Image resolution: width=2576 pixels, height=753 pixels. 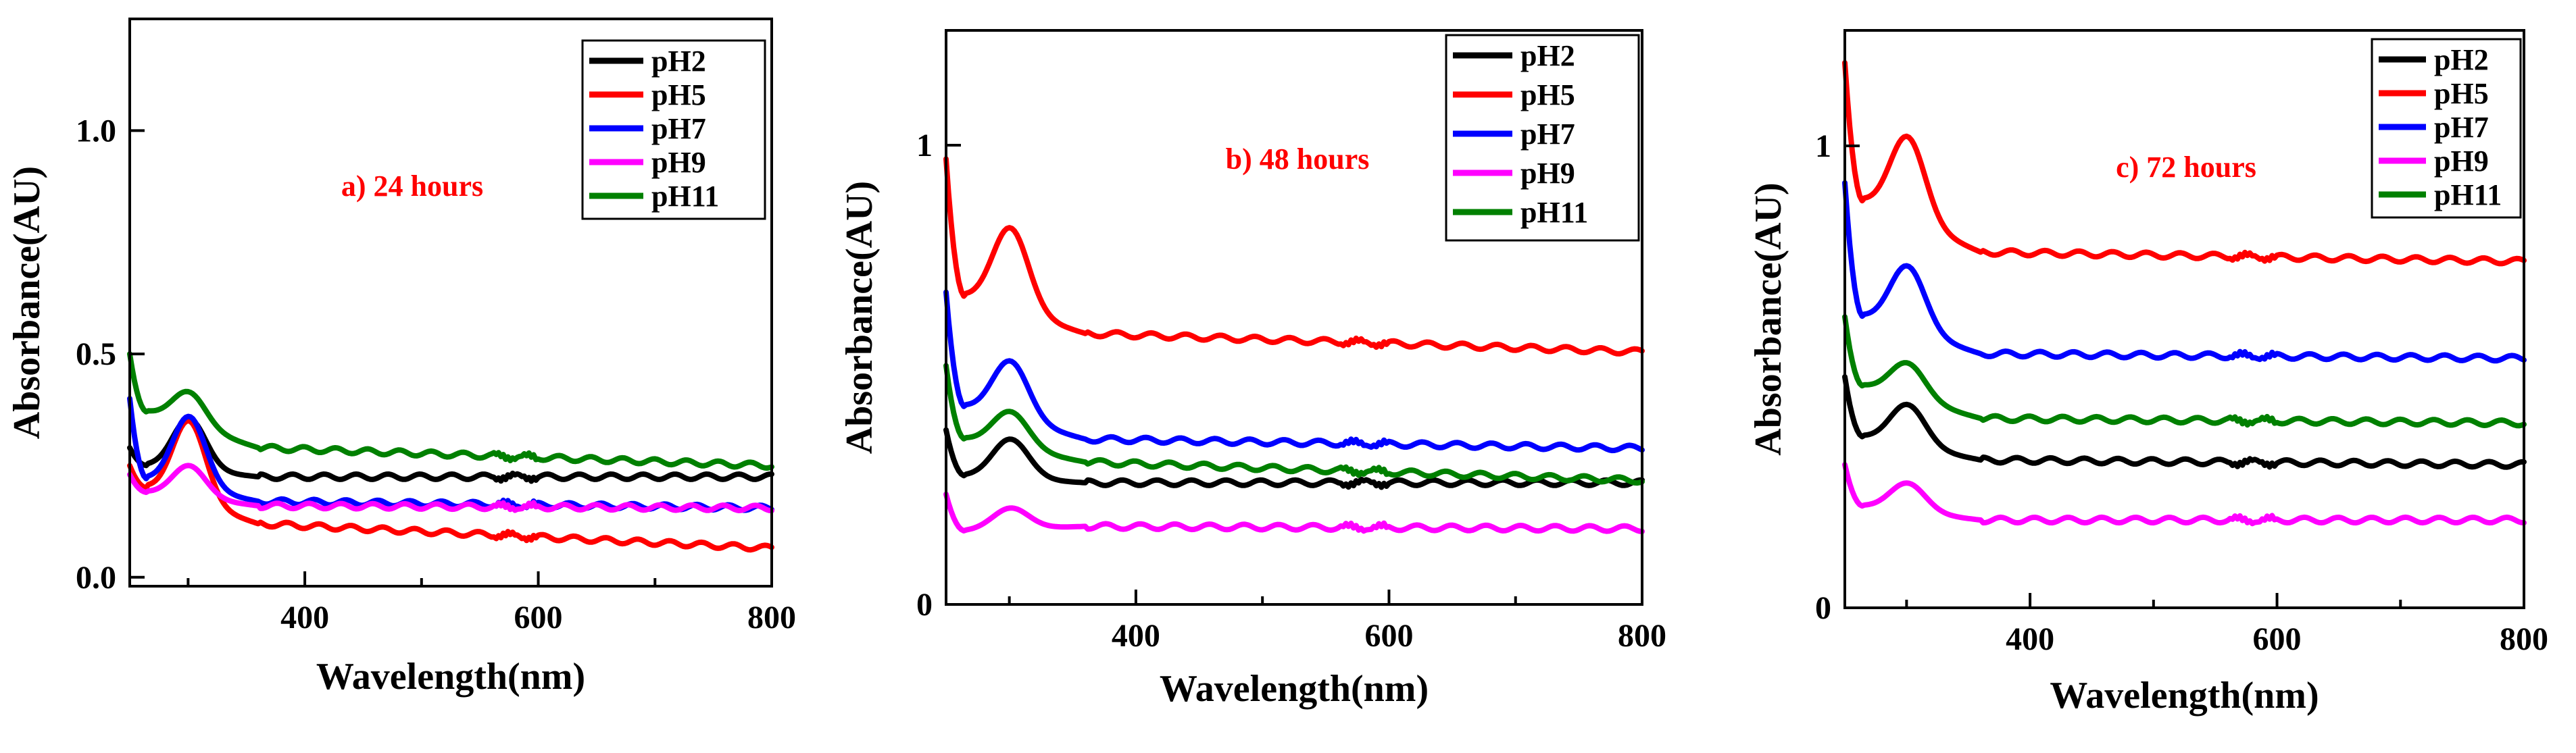 I want to click on y-tick-label: 0.0, so click(x=96, y=578).